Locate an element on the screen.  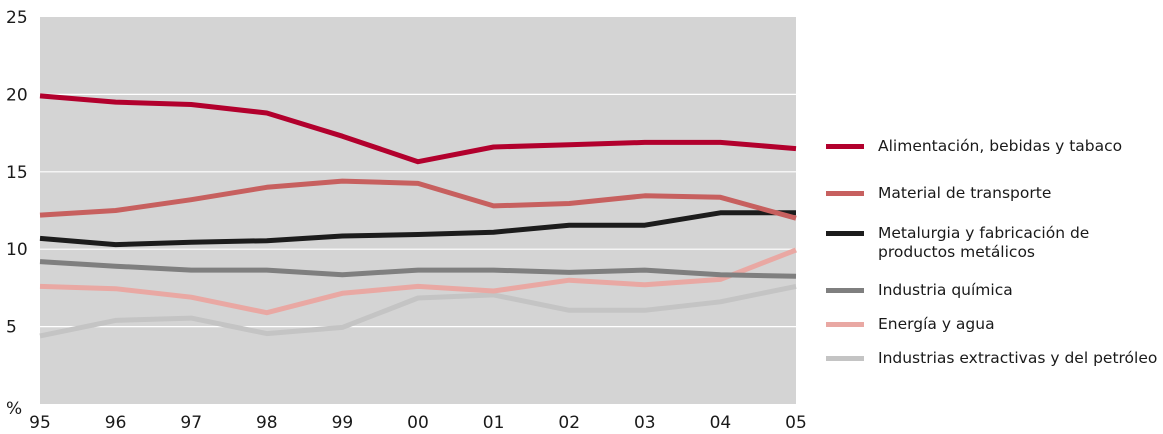
x-tick-label: 01 is located at coordinates (494, 423).